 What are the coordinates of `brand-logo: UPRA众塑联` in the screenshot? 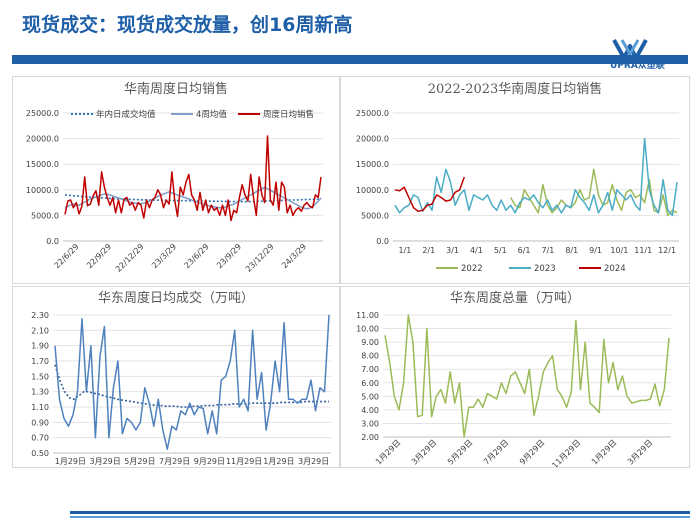 It's located at (650, 54).